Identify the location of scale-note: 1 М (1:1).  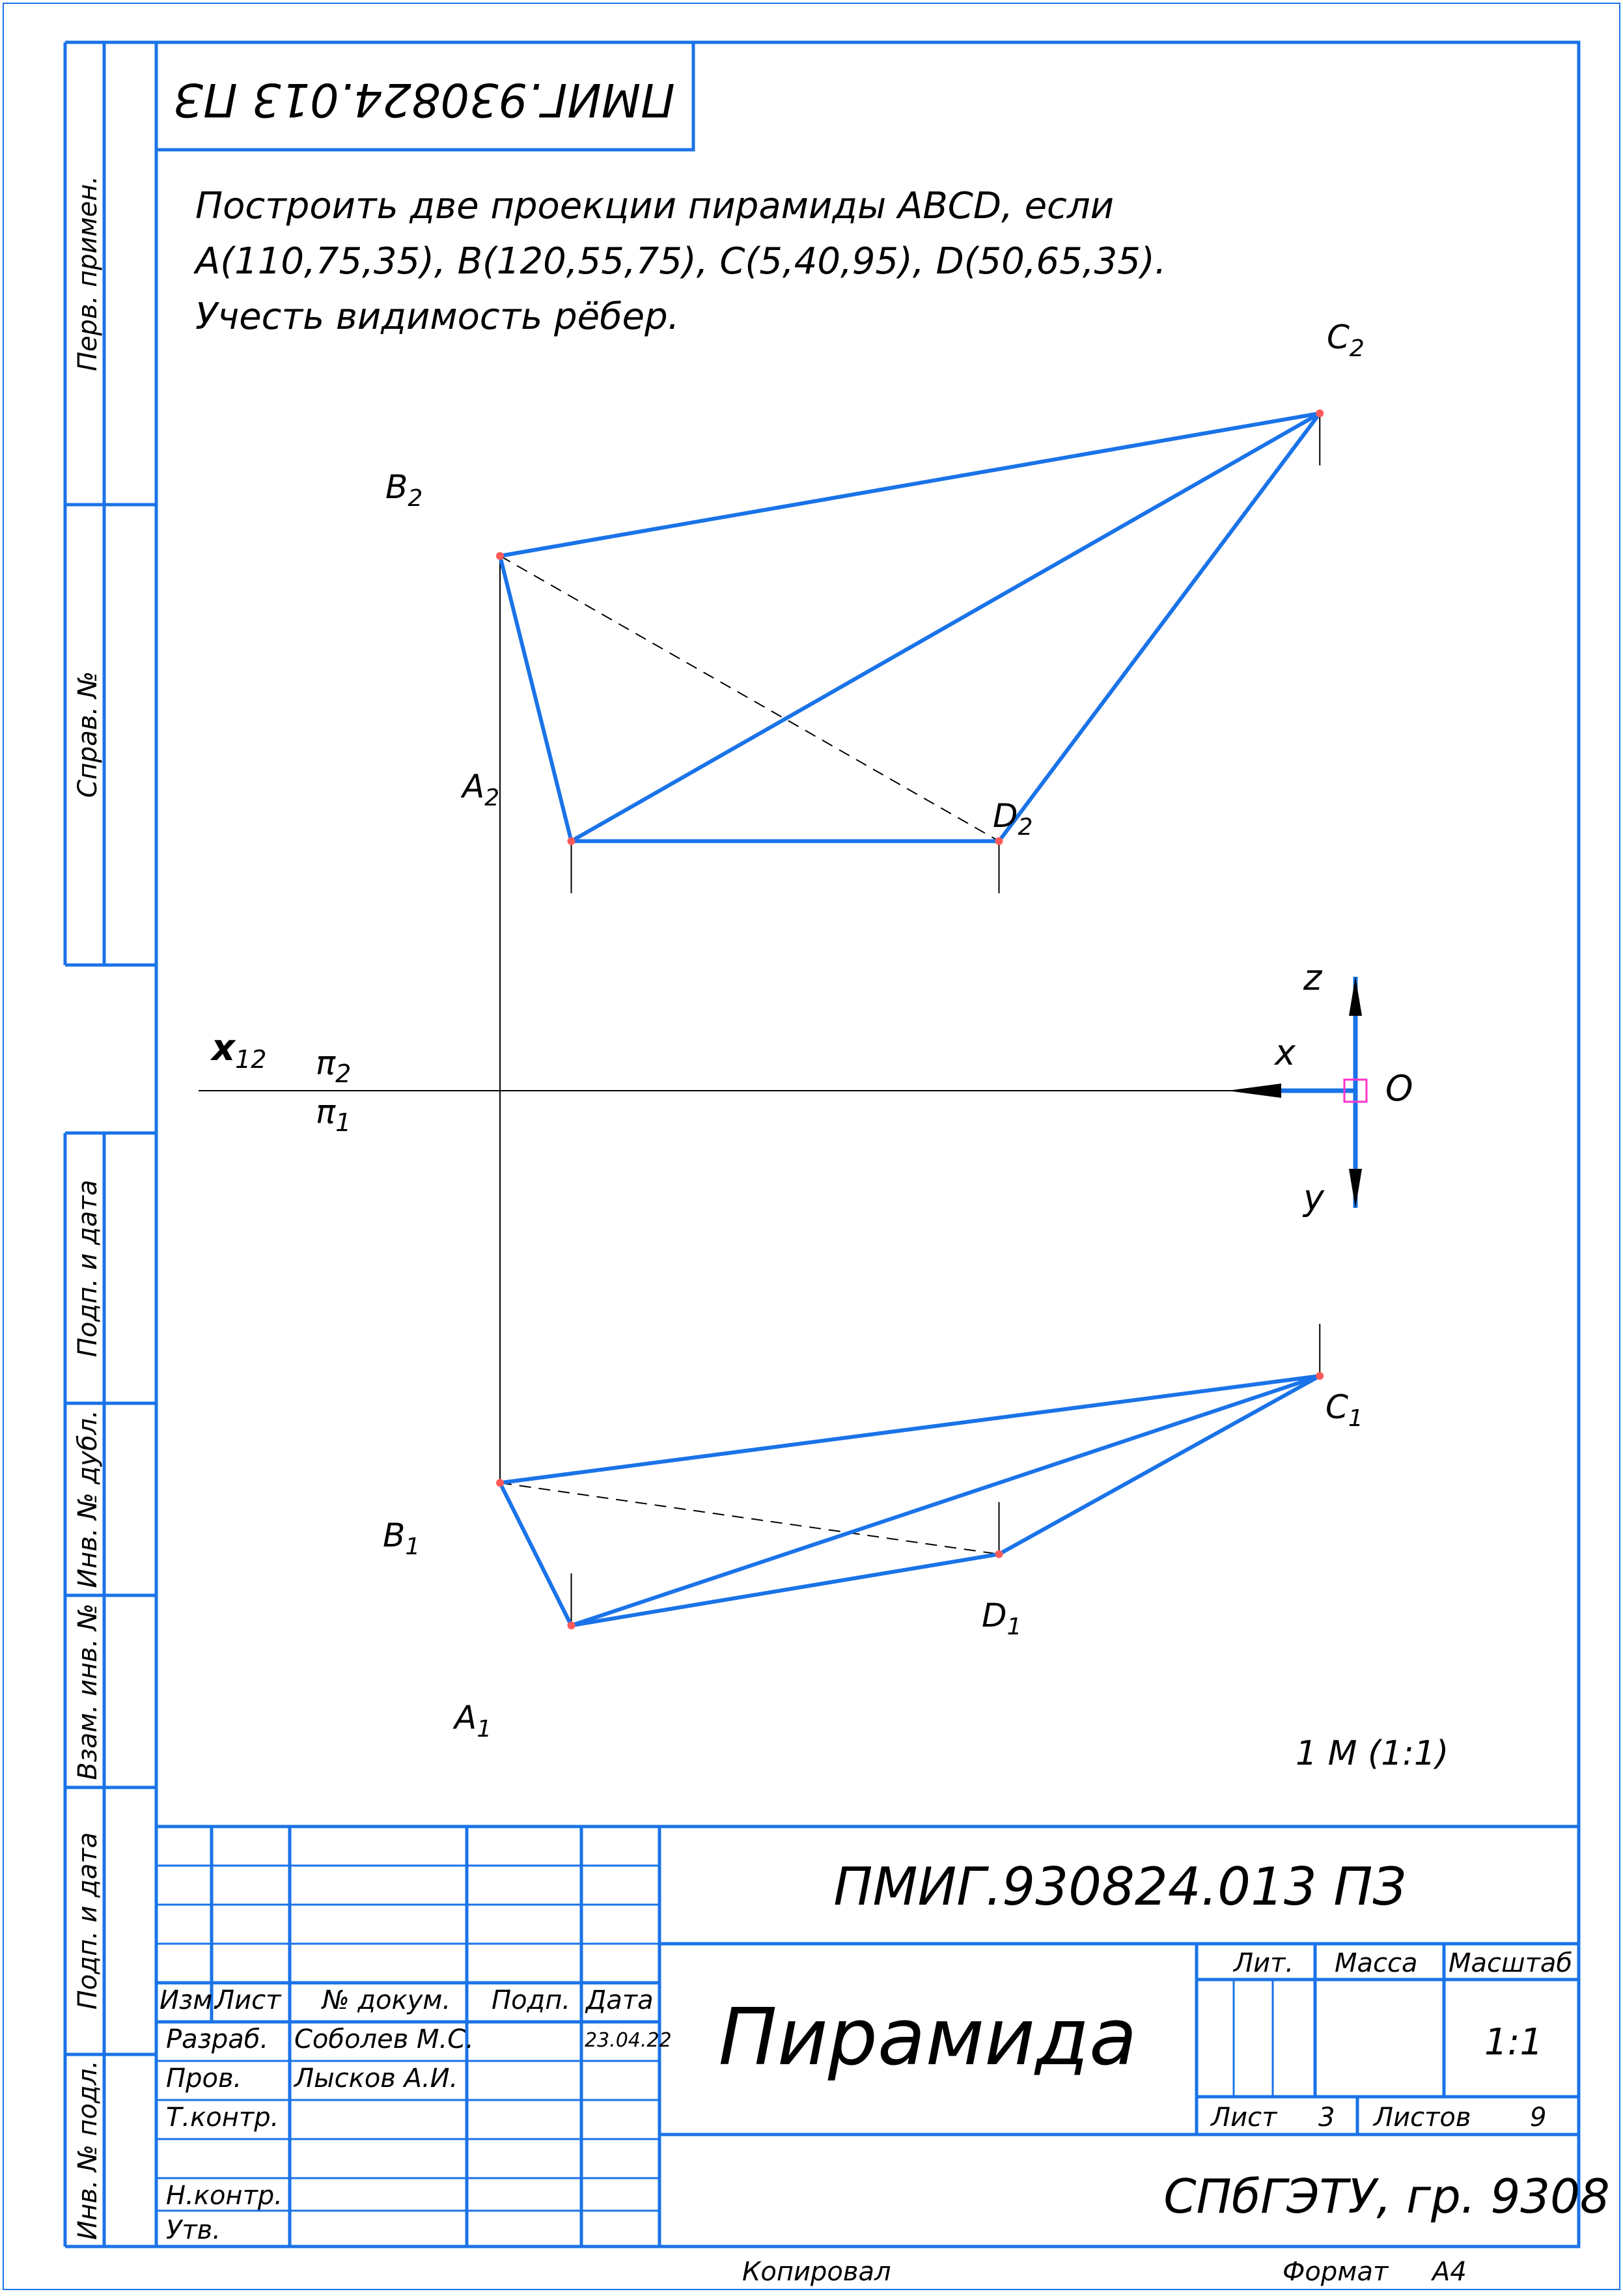
(1372, 1754).